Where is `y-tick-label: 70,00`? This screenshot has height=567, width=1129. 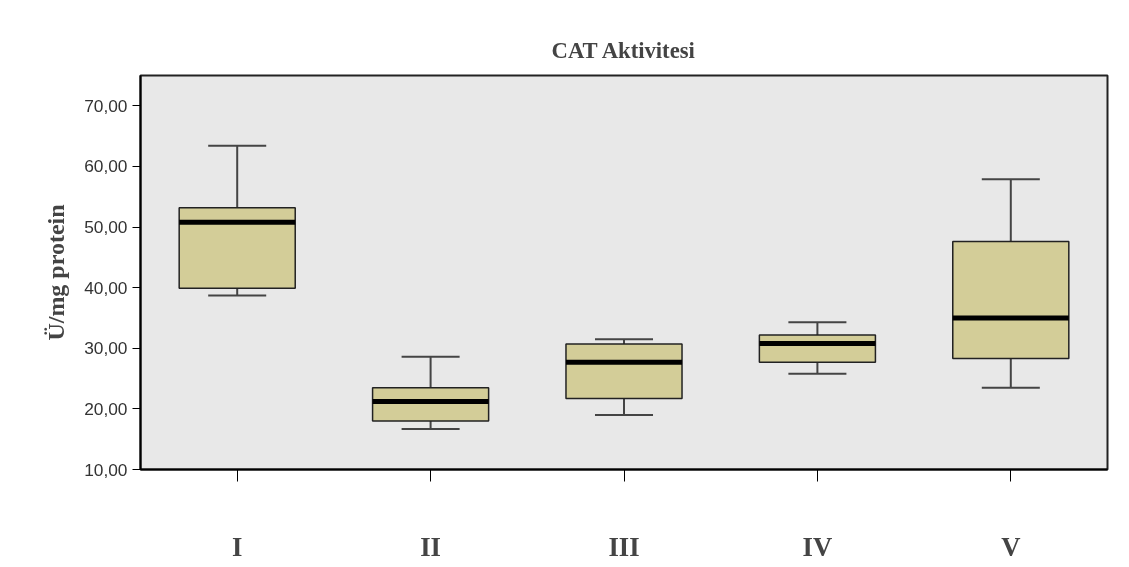 y-tick-label: 70,00 is located at coordinates (106, 105).